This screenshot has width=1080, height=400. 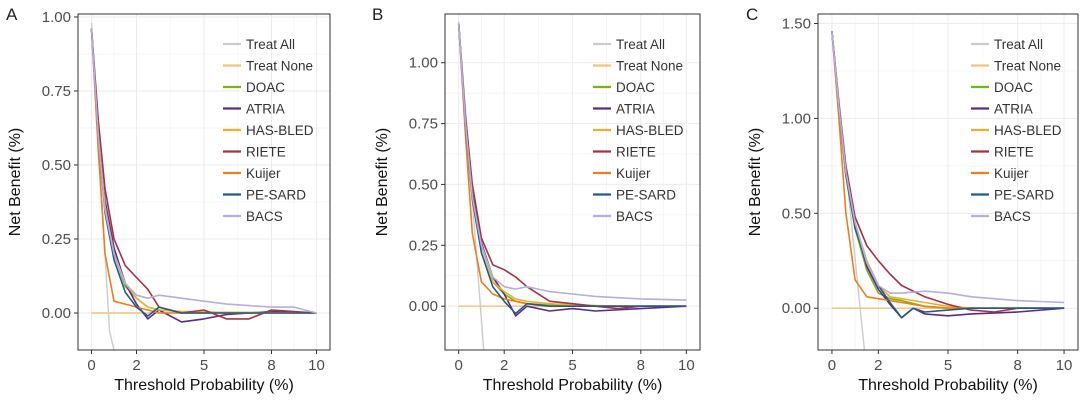 What do you see at coordinates (12, 14) in the screenshot?
I see `panel-letter: A` at bounding box center [12, 14].